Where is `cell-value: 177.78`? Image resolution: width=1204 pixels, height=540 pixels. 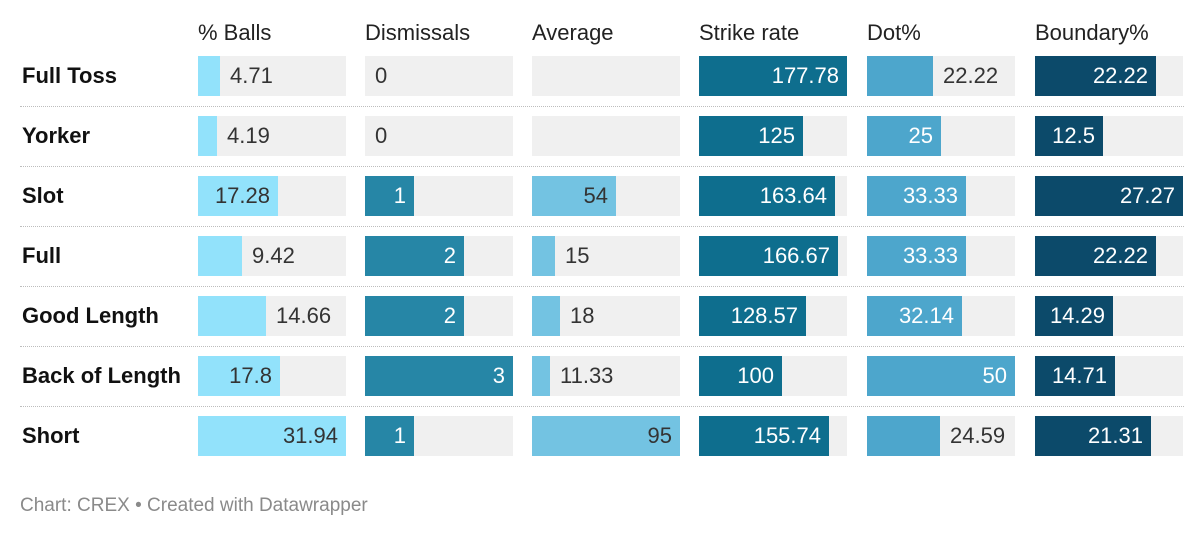 cell-value: 177.78 is located at coordinates (805, 75).